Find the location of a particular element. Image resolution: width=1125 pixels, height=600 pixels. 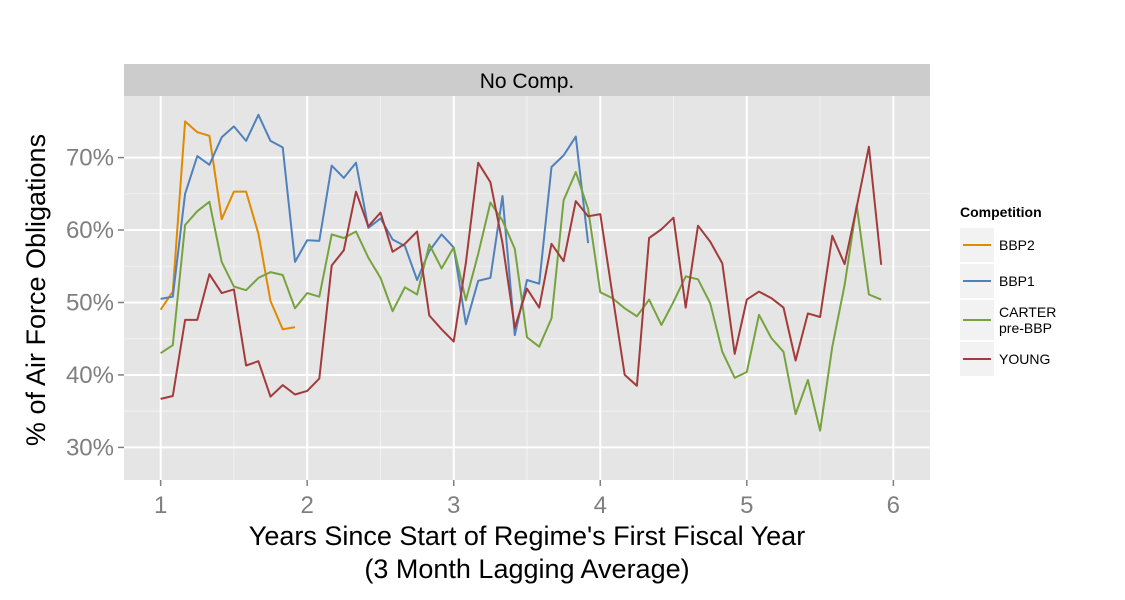

y-axis: 30% 40% 50% 60% 70% is located at coordinates (95, 303).